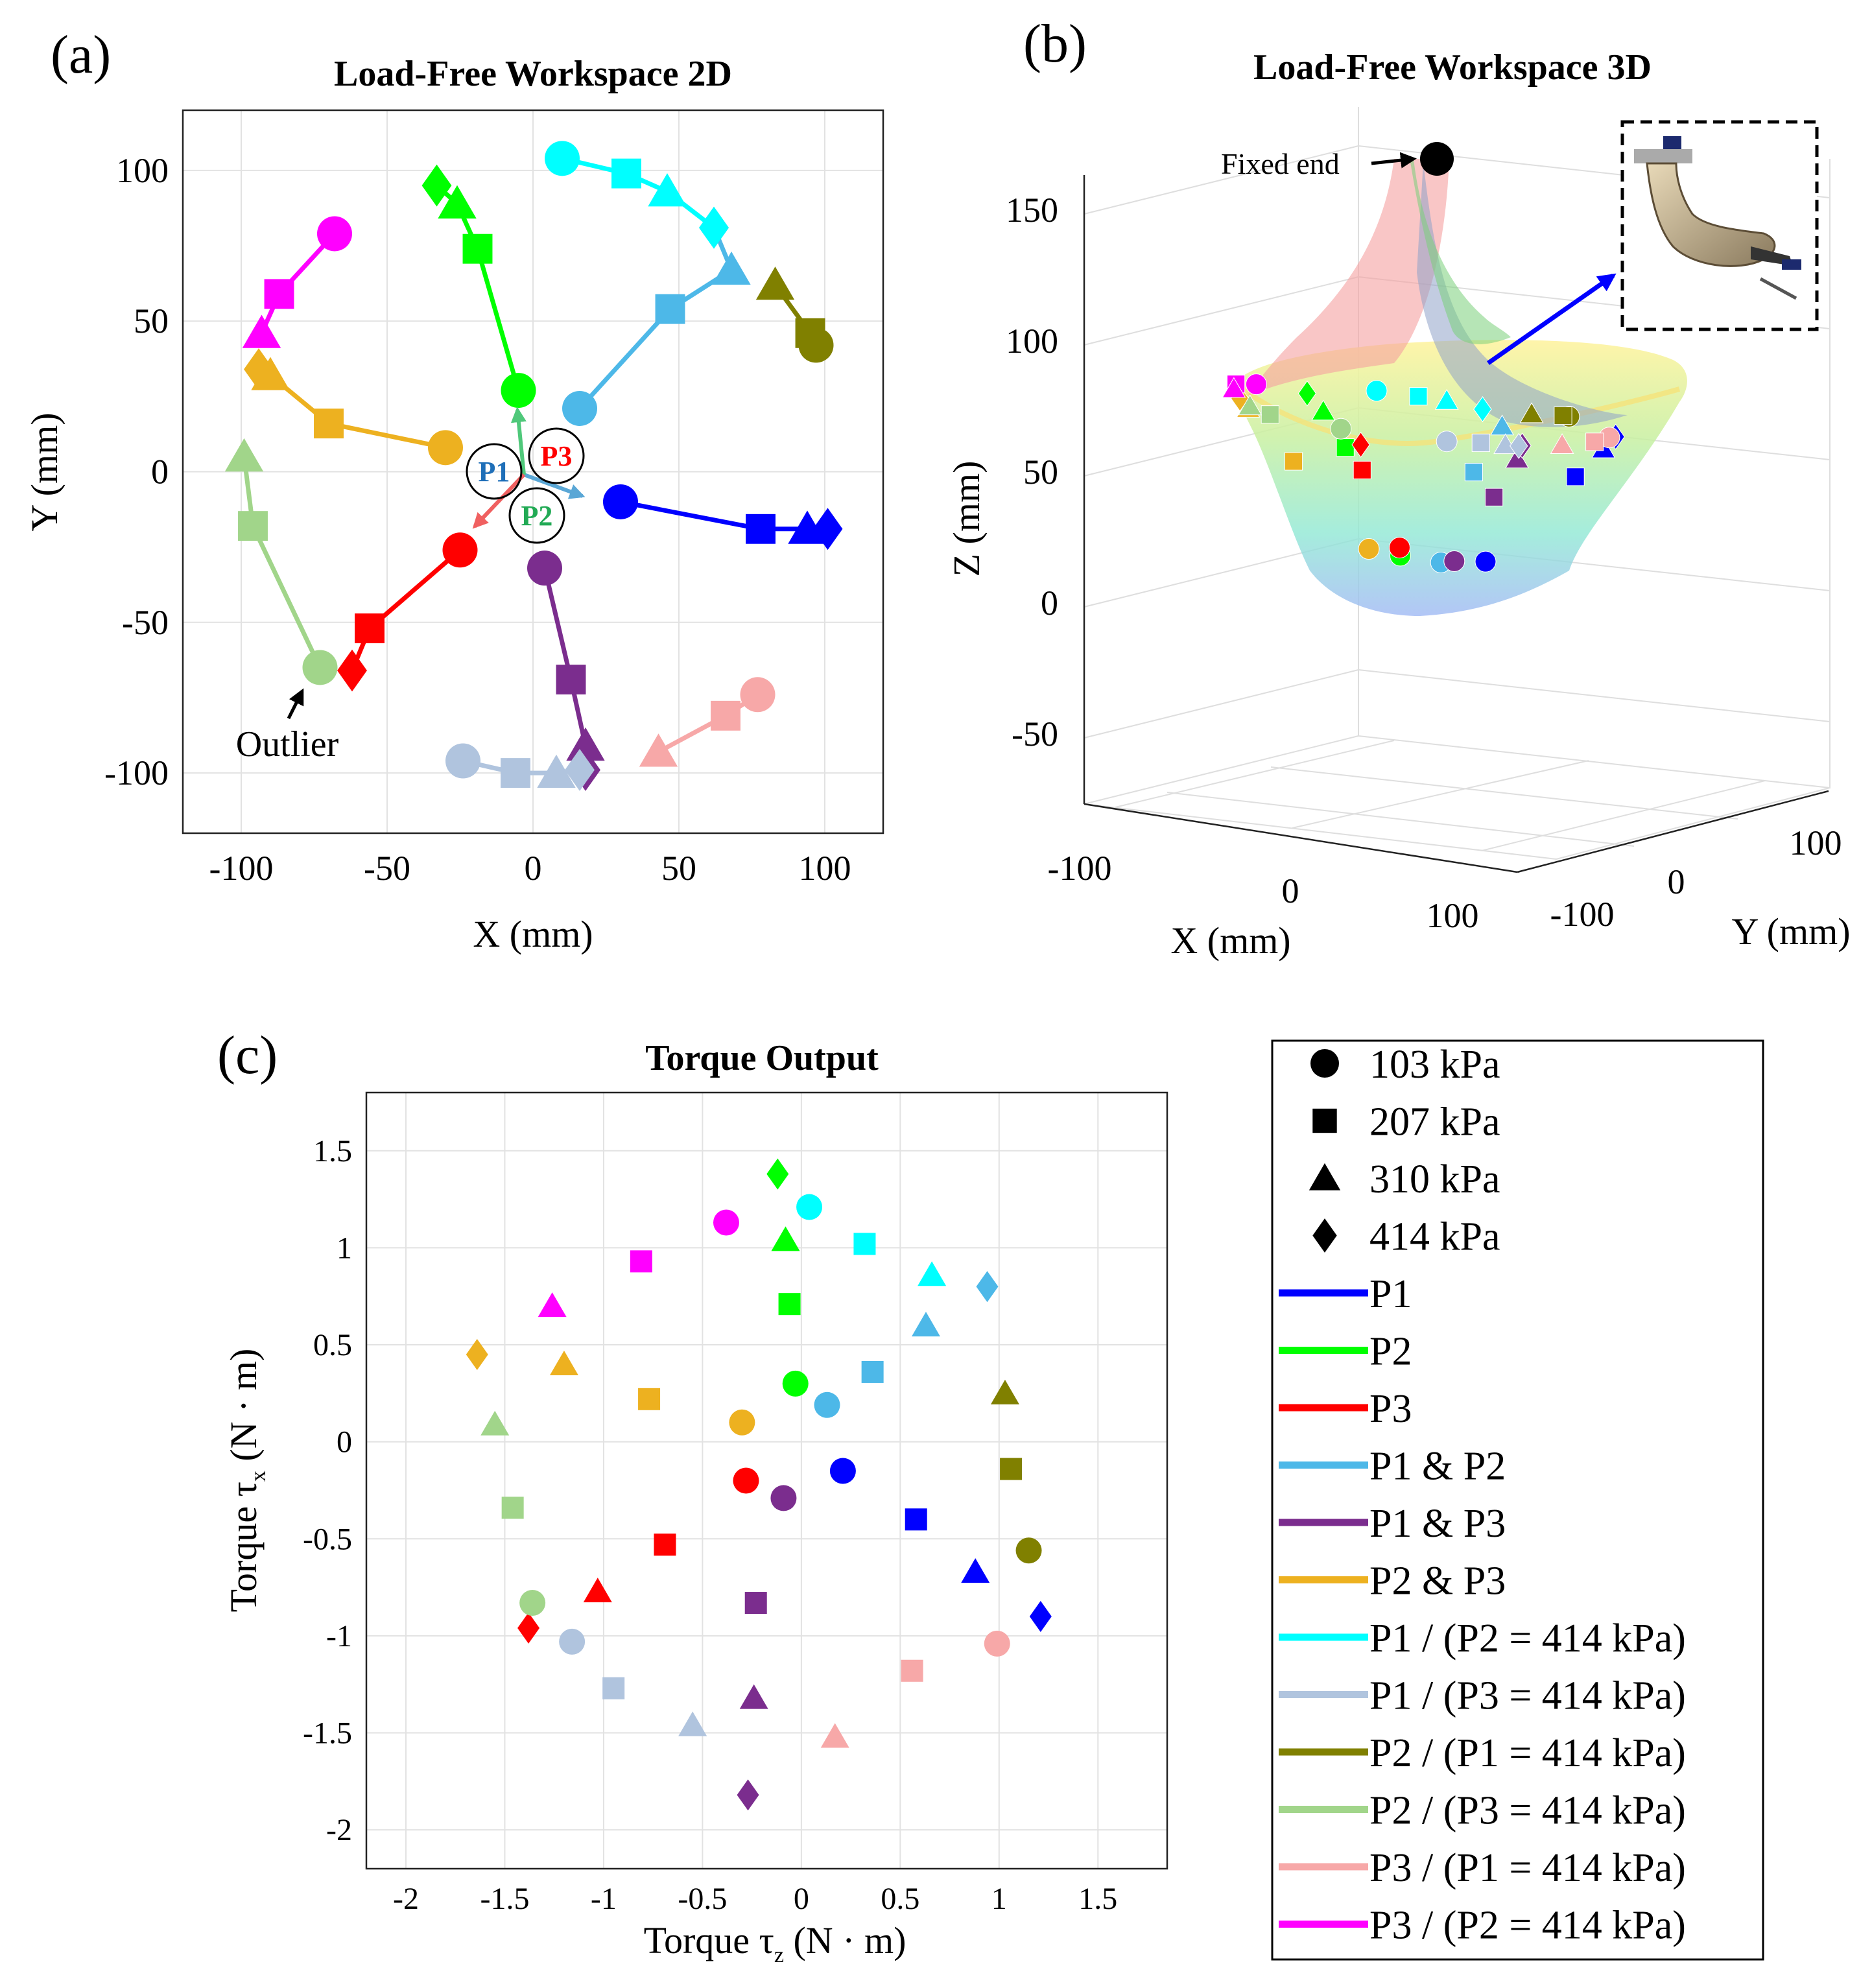 The height and width of the screenshot is (1988, 1872). What do you see at coordinates (1486, 561) in the screenshot?
I see `point3d-p1-circle` at bounding box center [1486, 561].